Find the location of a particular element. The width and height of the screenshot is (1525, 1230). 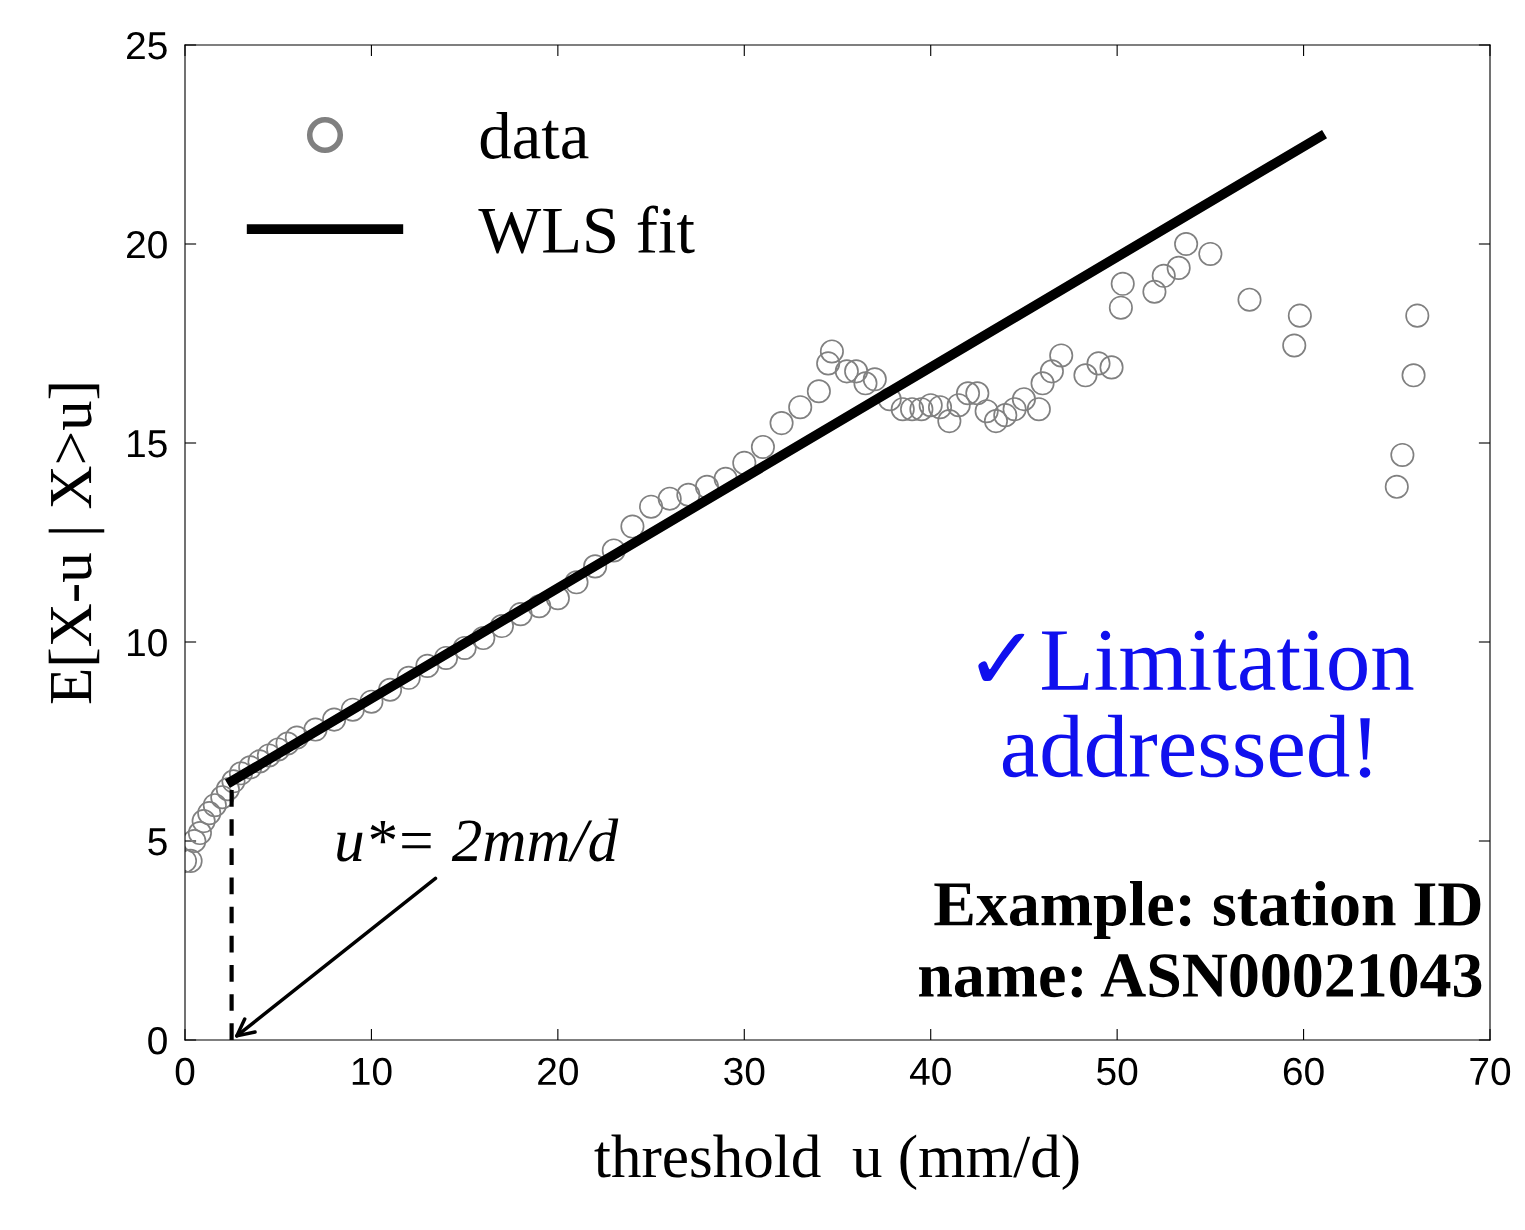

annotation: u*= 2mm/d is located at coordinates (478, 840).